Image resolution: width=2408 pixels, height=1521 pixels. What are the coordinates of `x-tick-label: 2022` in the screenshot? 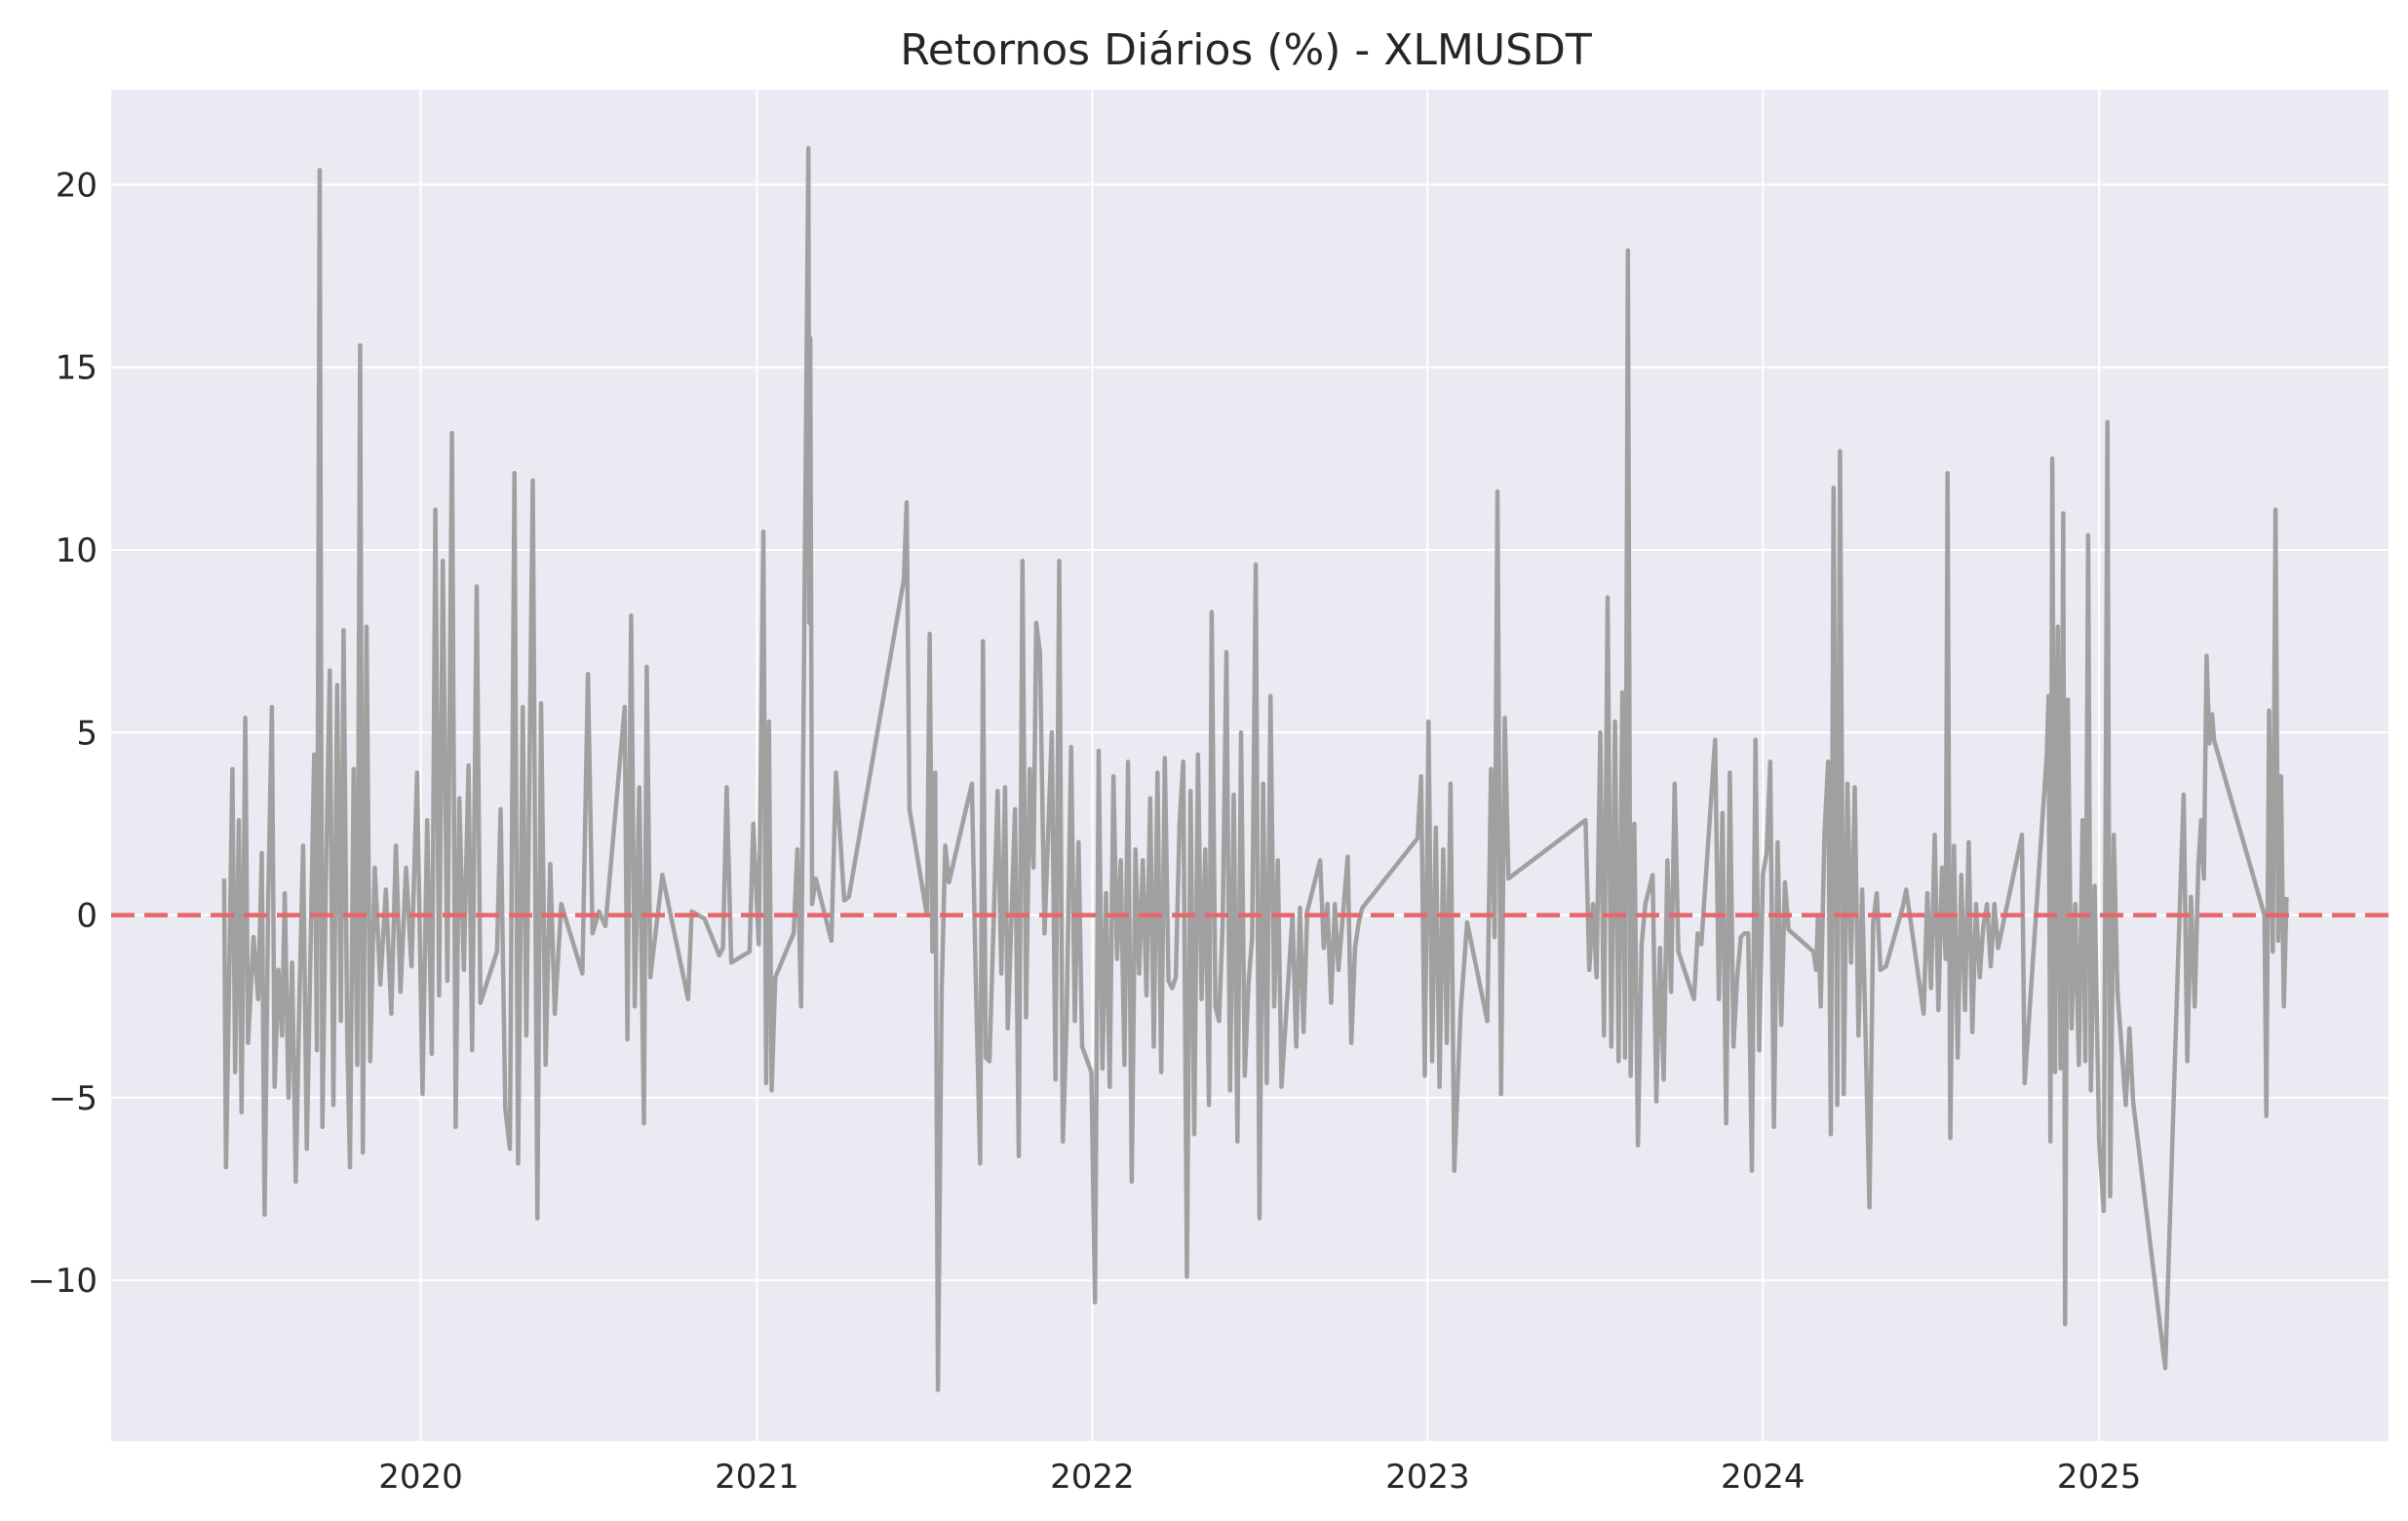 It's located at (1092, 1477).